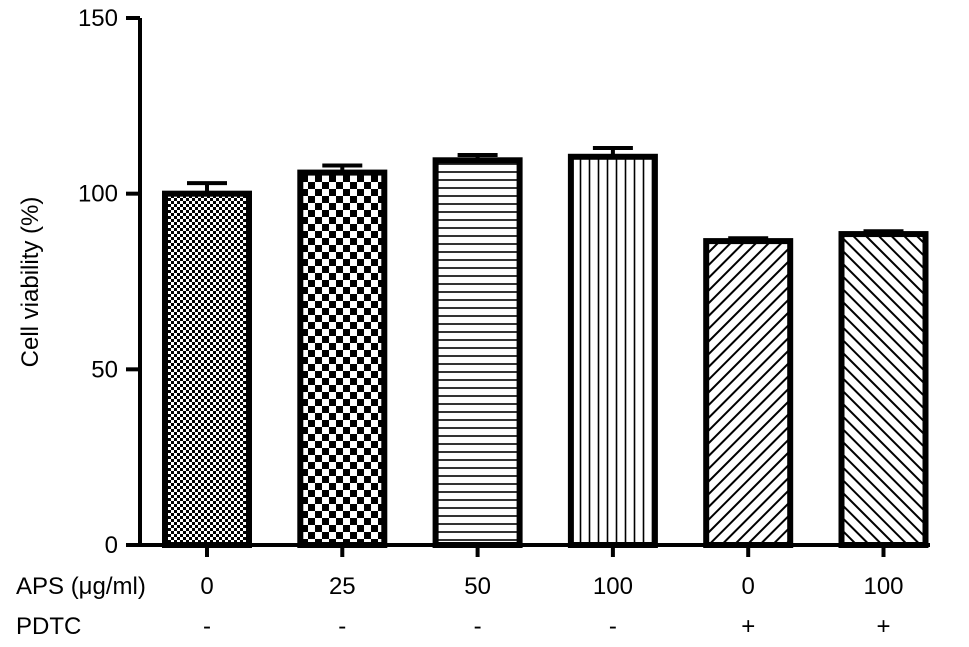 The height and width of the screenshot is (647, 969). Describe the element at coordinates (48, 626) in the screenshot. I see `pdtc-row-label: PDTC` at that location.